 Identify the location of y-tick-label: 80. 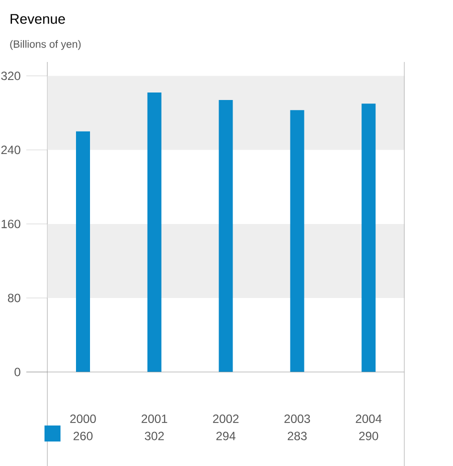
(14, 298).